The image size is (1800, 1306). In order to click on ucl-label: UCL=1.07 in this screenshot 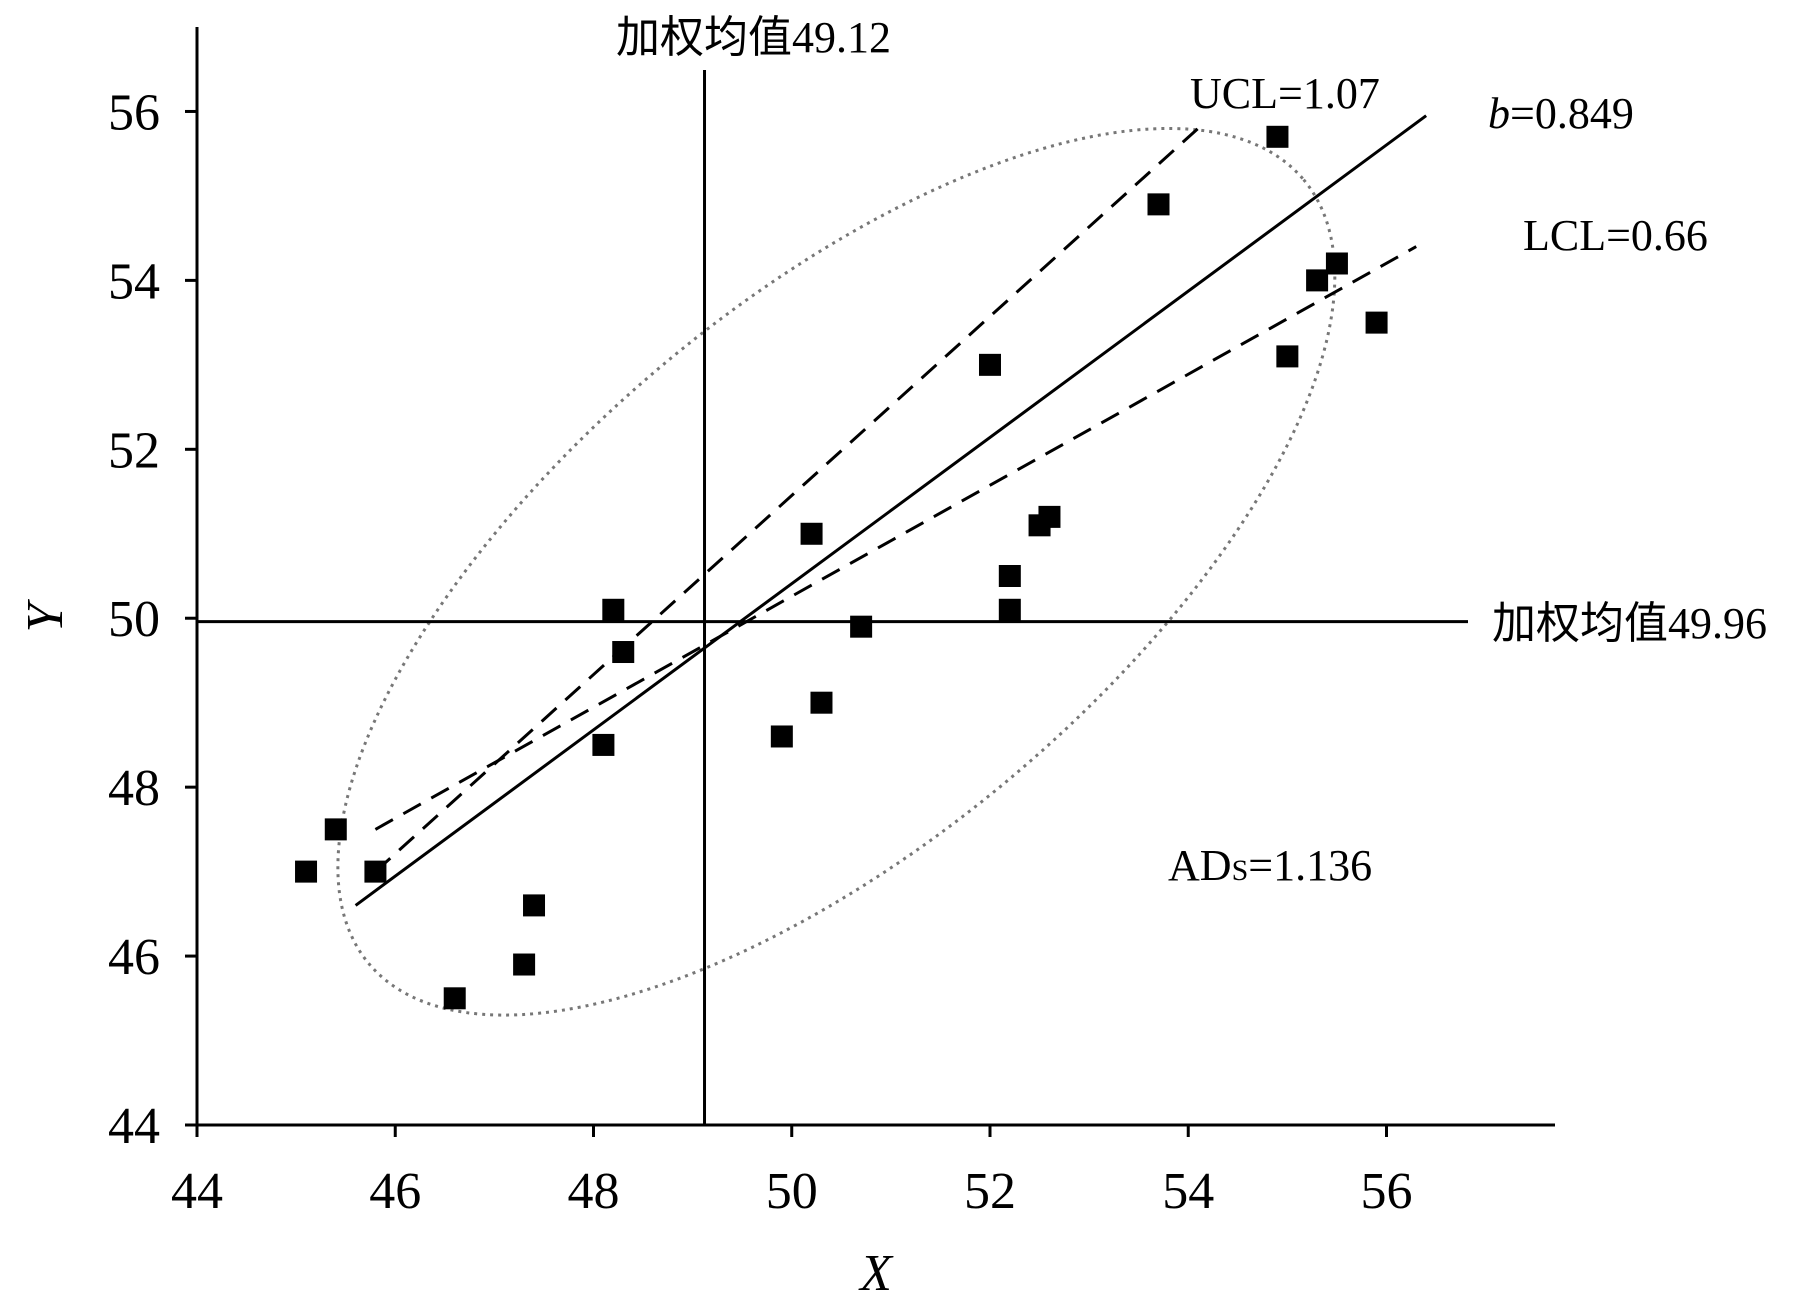, I will do `click(1285, 93)`.